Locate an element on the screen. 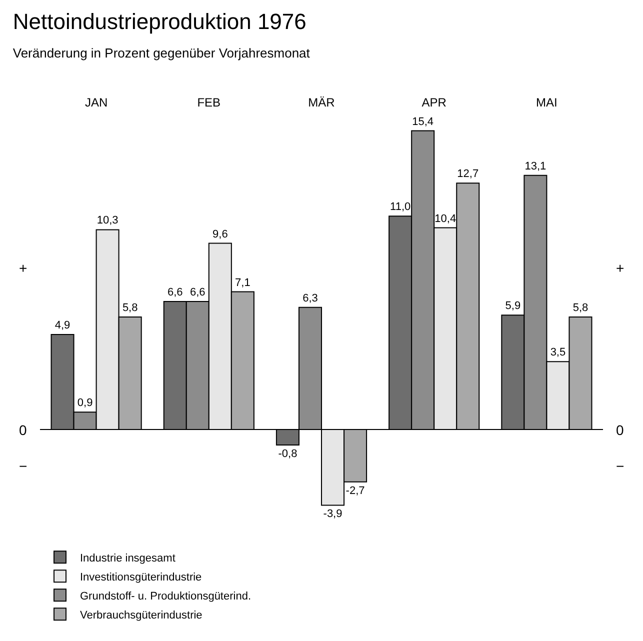 The width and height of the screenshot is (643, 641). data-label: -0,8 is located at coordinates (288, 454).